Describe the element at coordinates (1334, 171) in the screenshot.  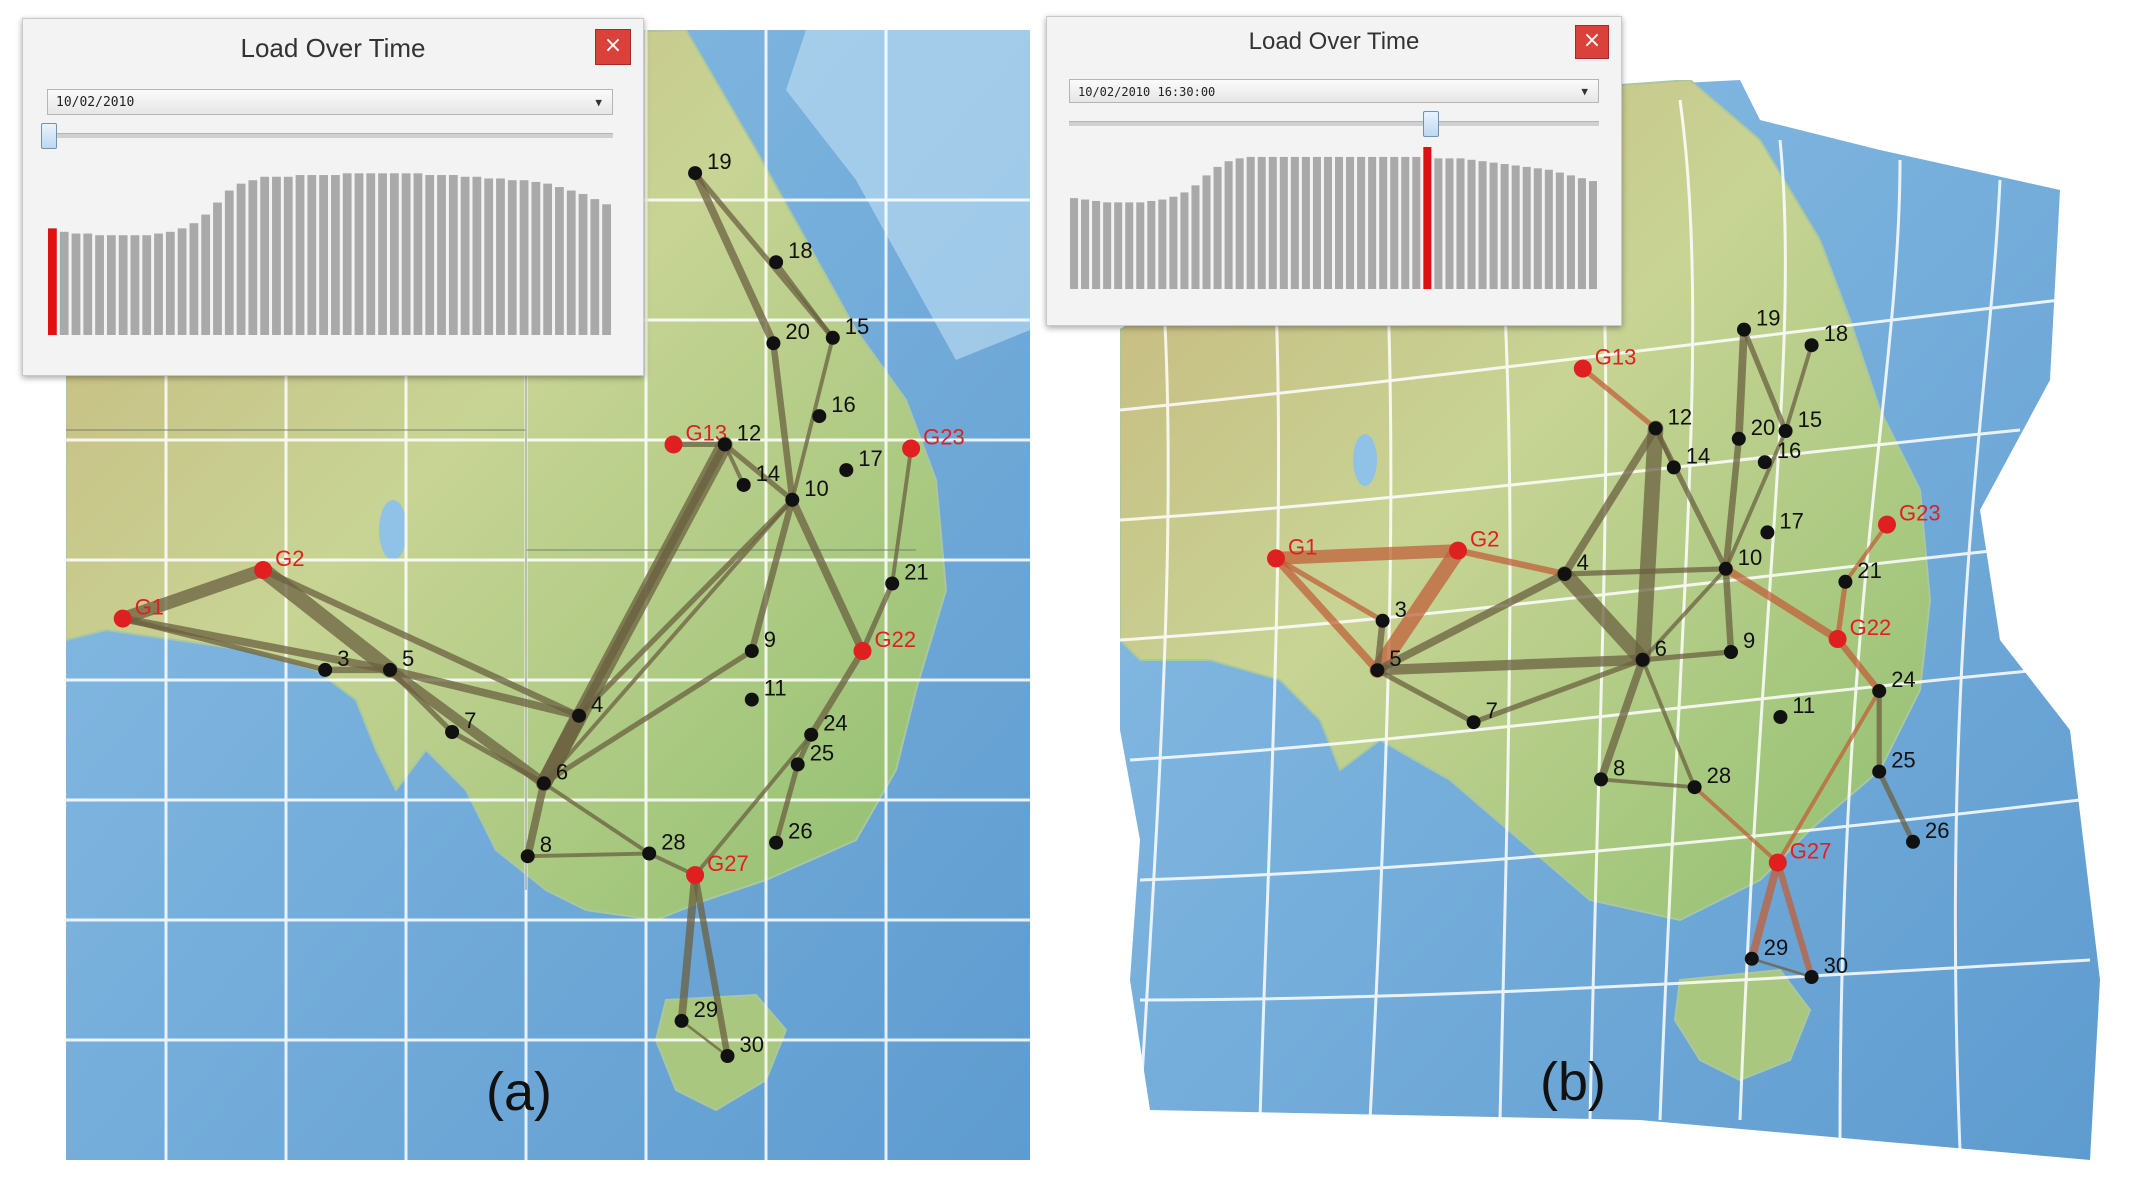
I see `load-over-time-window-b: Load Over Time × 10/02/2010 16:30:00 ▼` at that location.